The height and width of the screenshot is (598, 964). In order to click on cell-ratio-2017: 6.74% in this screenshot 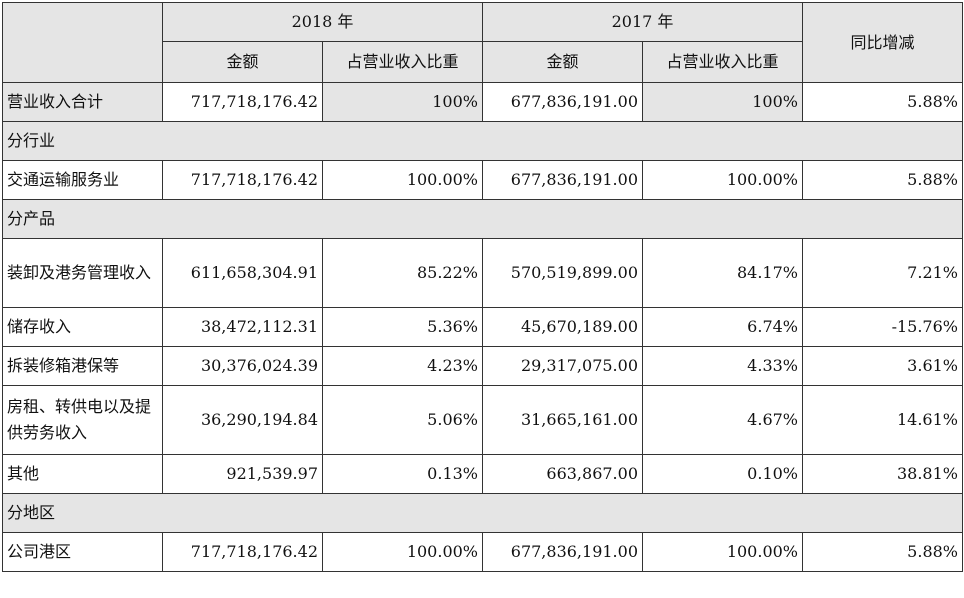, I will do `click(722, 327)`.